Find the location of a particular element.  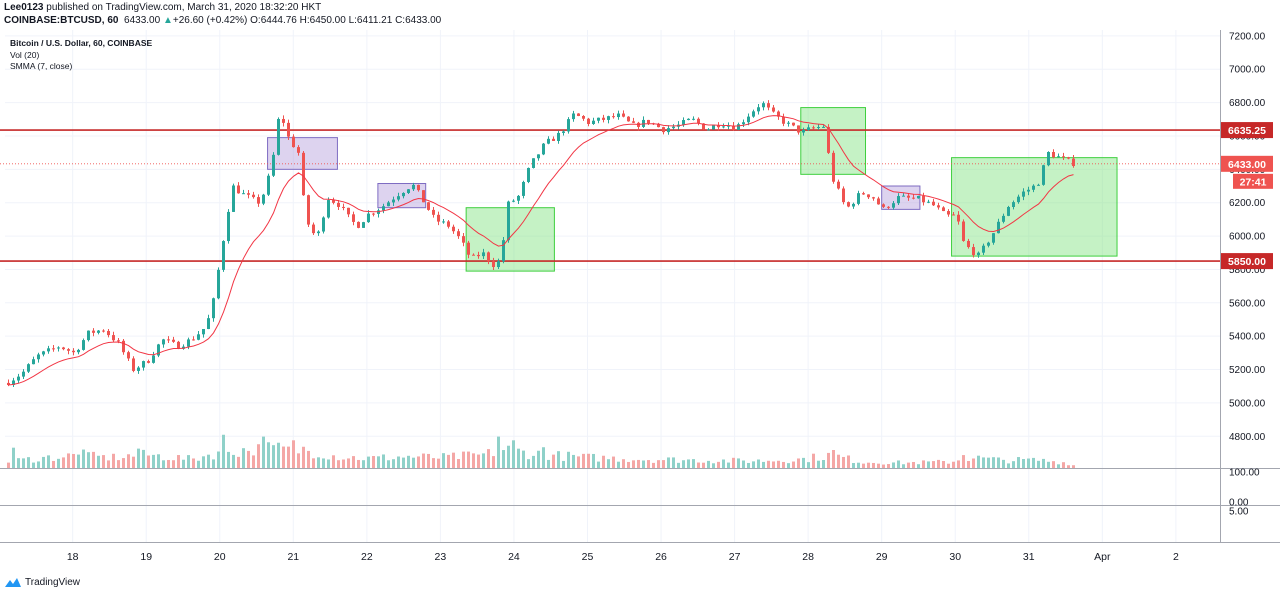

tradingview-logo: TradingView is located at coordinates (42, 582).